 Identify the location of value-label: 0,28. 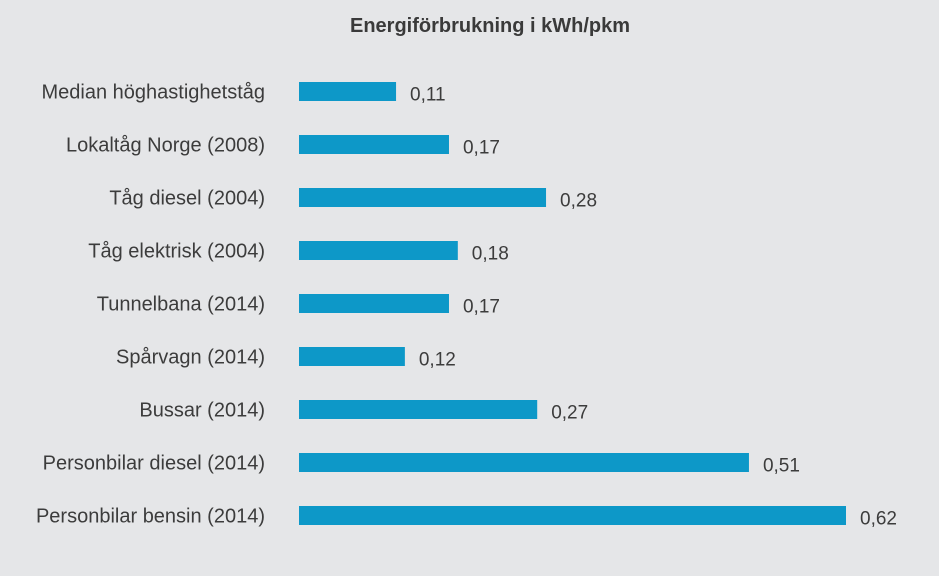
(578, 201).